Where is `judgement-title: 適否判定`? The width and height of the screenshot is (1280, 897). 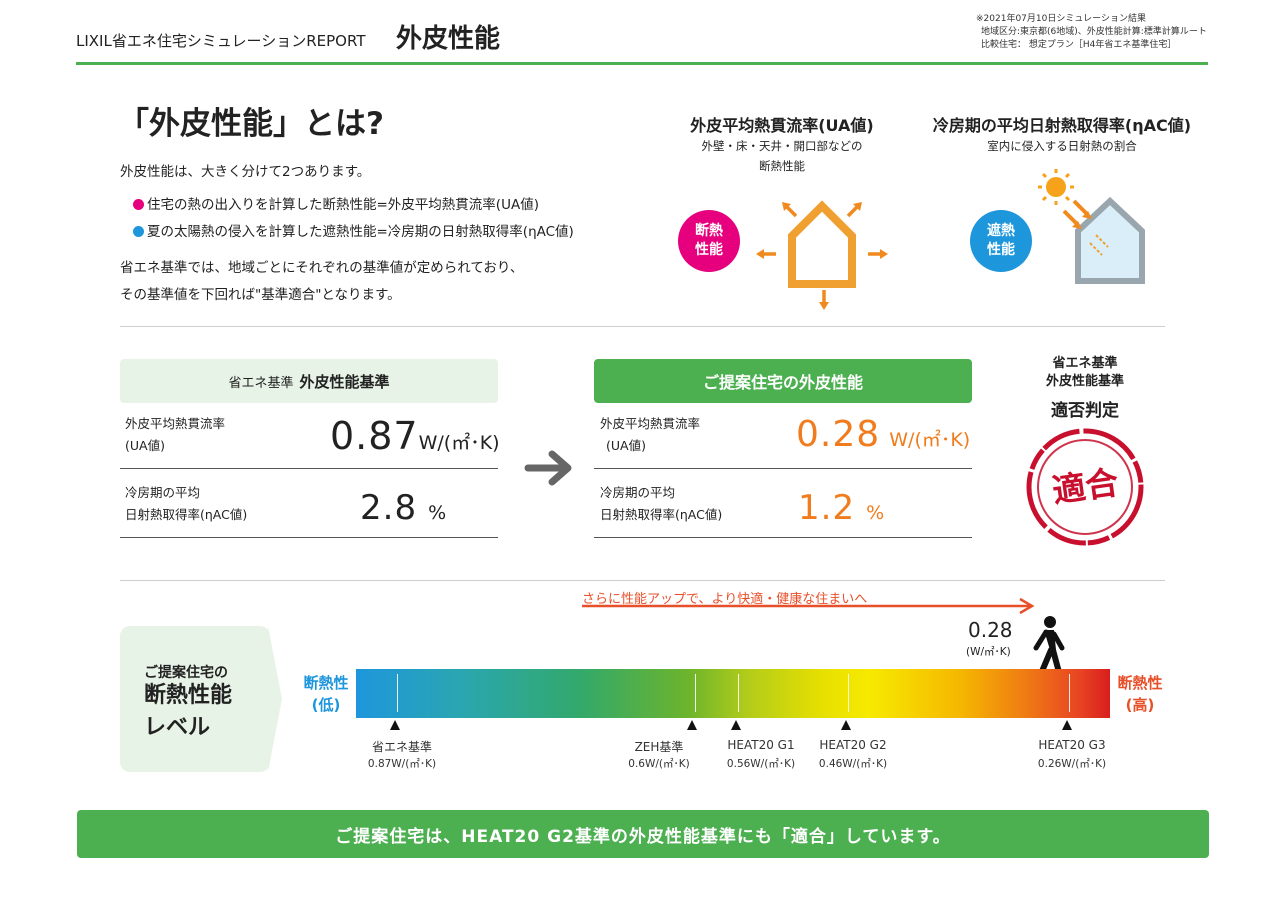 judgement-title: 適否判定 is located at coordinates (1085, 411).